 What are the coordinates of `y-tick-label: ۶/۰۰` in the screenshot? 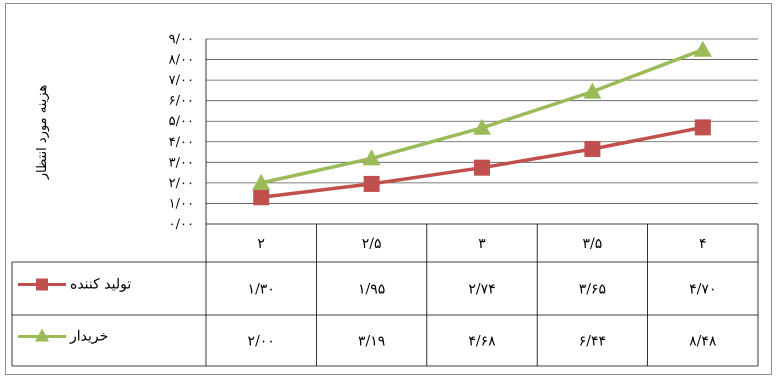 It's located at (181, 101).